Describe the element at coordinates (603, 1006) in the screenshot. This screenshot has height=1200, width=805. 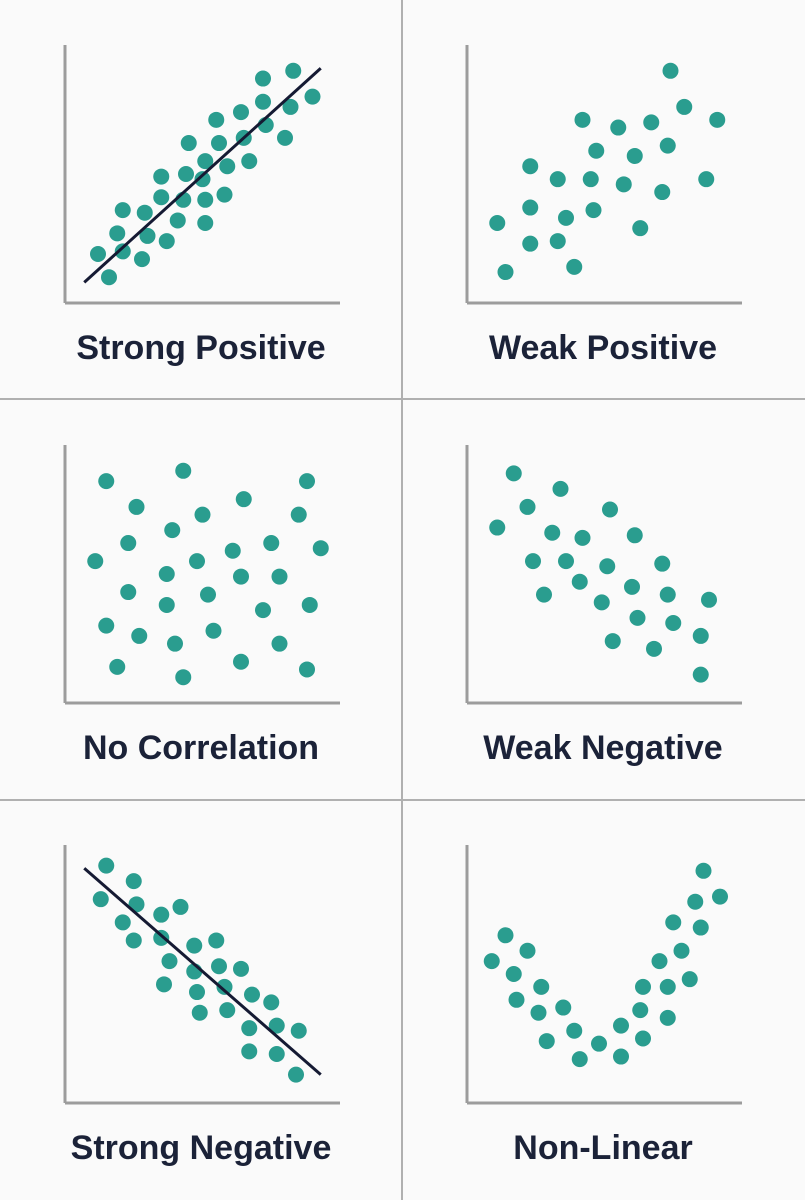
I see `scatter-panel: Non-Linear` at that location.